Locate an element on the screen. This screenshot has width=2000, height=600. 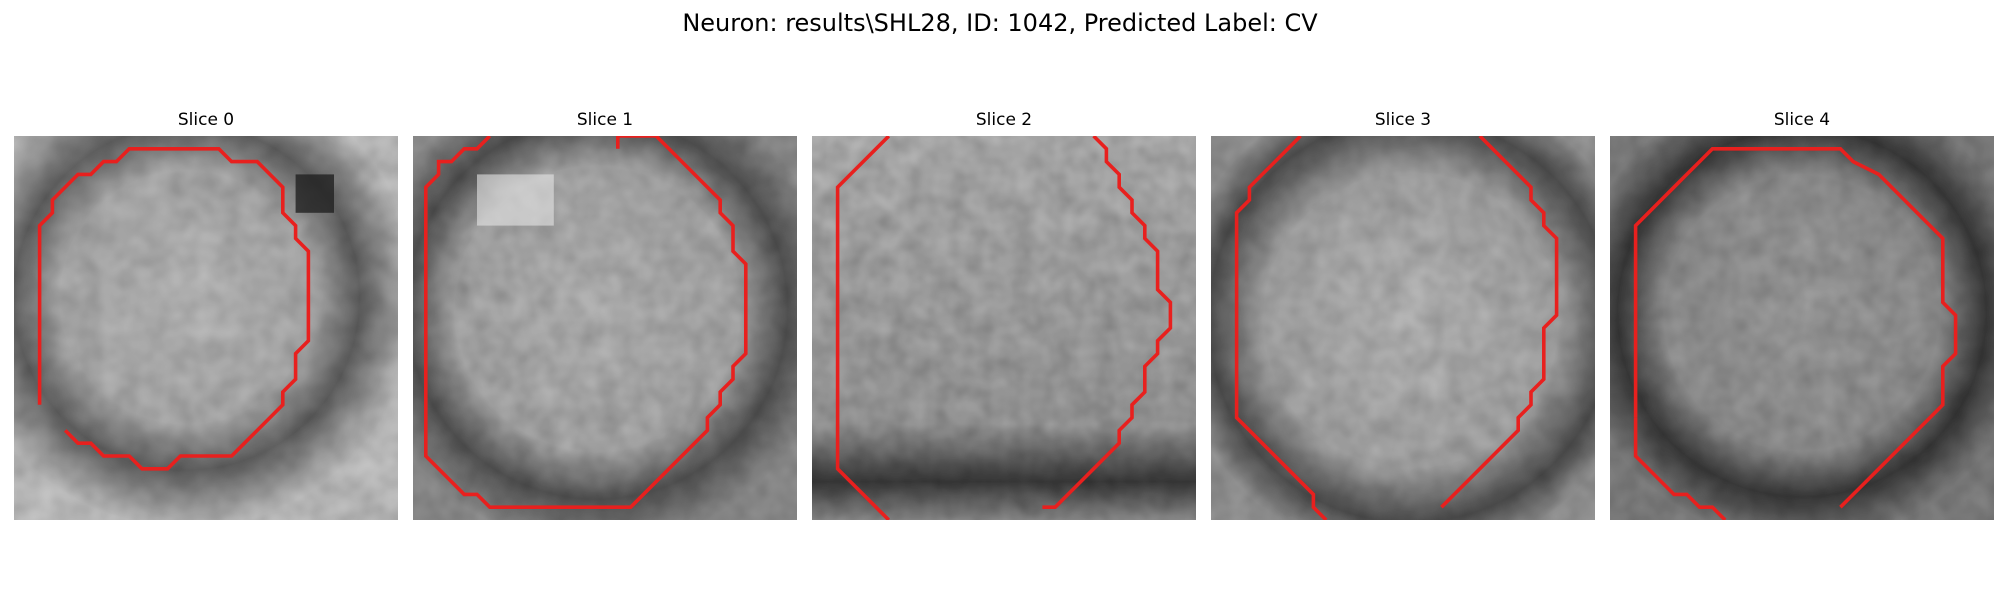
slice-2-image is located at coordinates (1004, 328).